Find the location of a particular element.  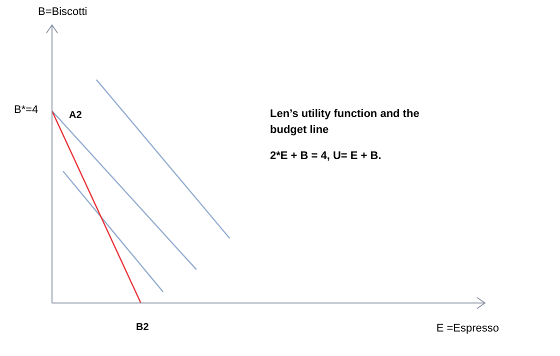

annotation: Len’s utility function and the budget line is located at coordinates (345, 122).